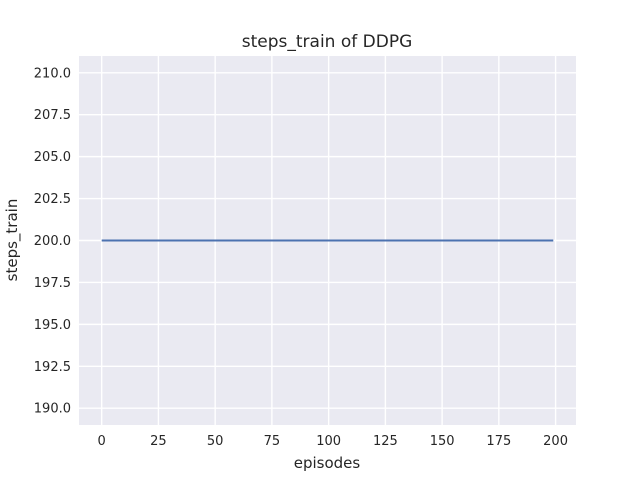  Describe the element at coordinates (442, 441) in the screenshot. I see `x-tick-label: 150` at that location.